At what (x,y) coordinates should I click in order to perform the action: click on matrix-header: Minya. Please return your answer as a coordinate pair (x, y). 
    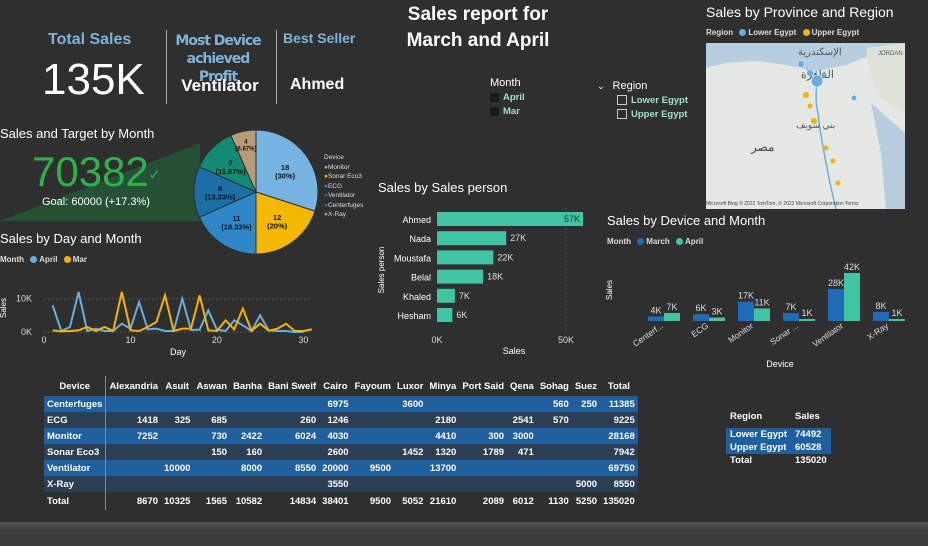
    Looking at the image, I should click on (443, 386).